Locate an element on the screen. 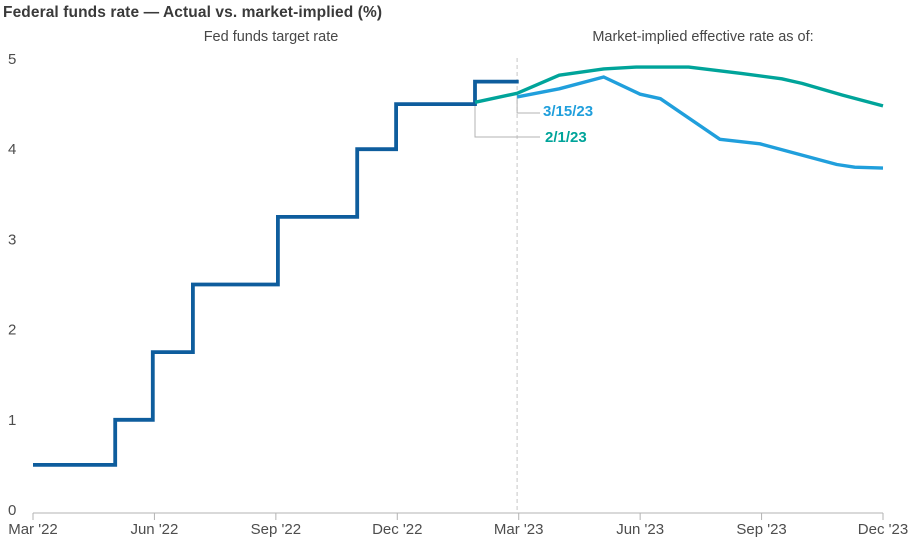 This screenshot has height=540, width=916. x-tick-label: Sep '23 is located at coordinates (761, 529).